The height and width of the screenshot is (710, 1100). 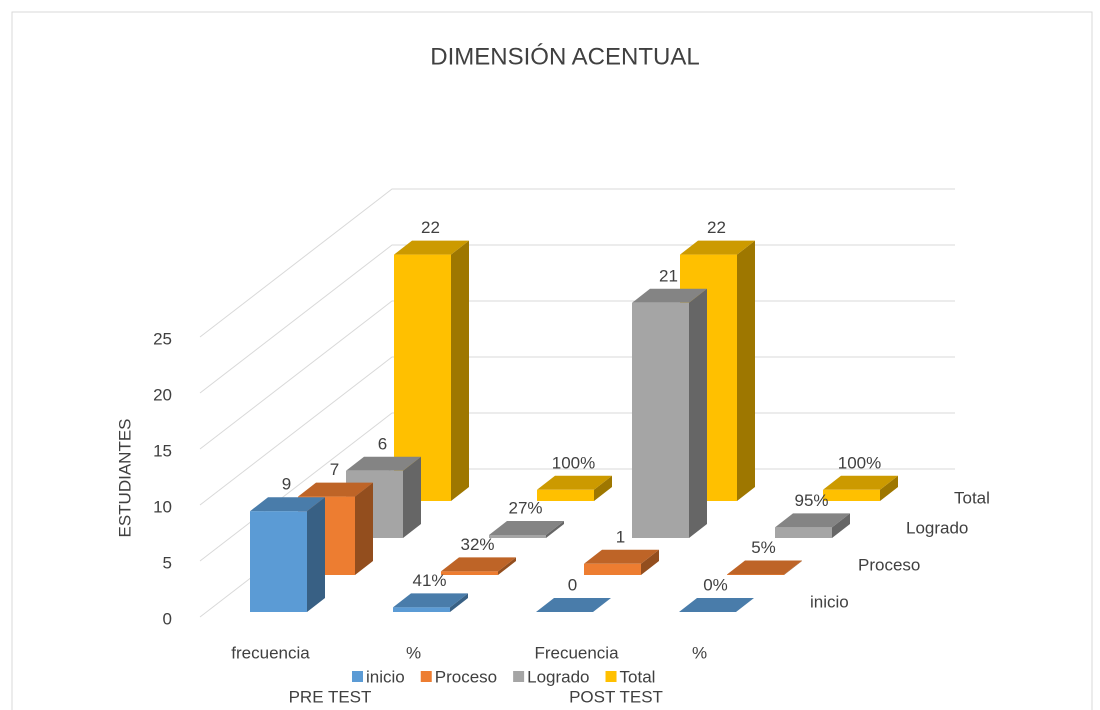 I want to click on y-tick-label: 0, so click(x=167, y=618).